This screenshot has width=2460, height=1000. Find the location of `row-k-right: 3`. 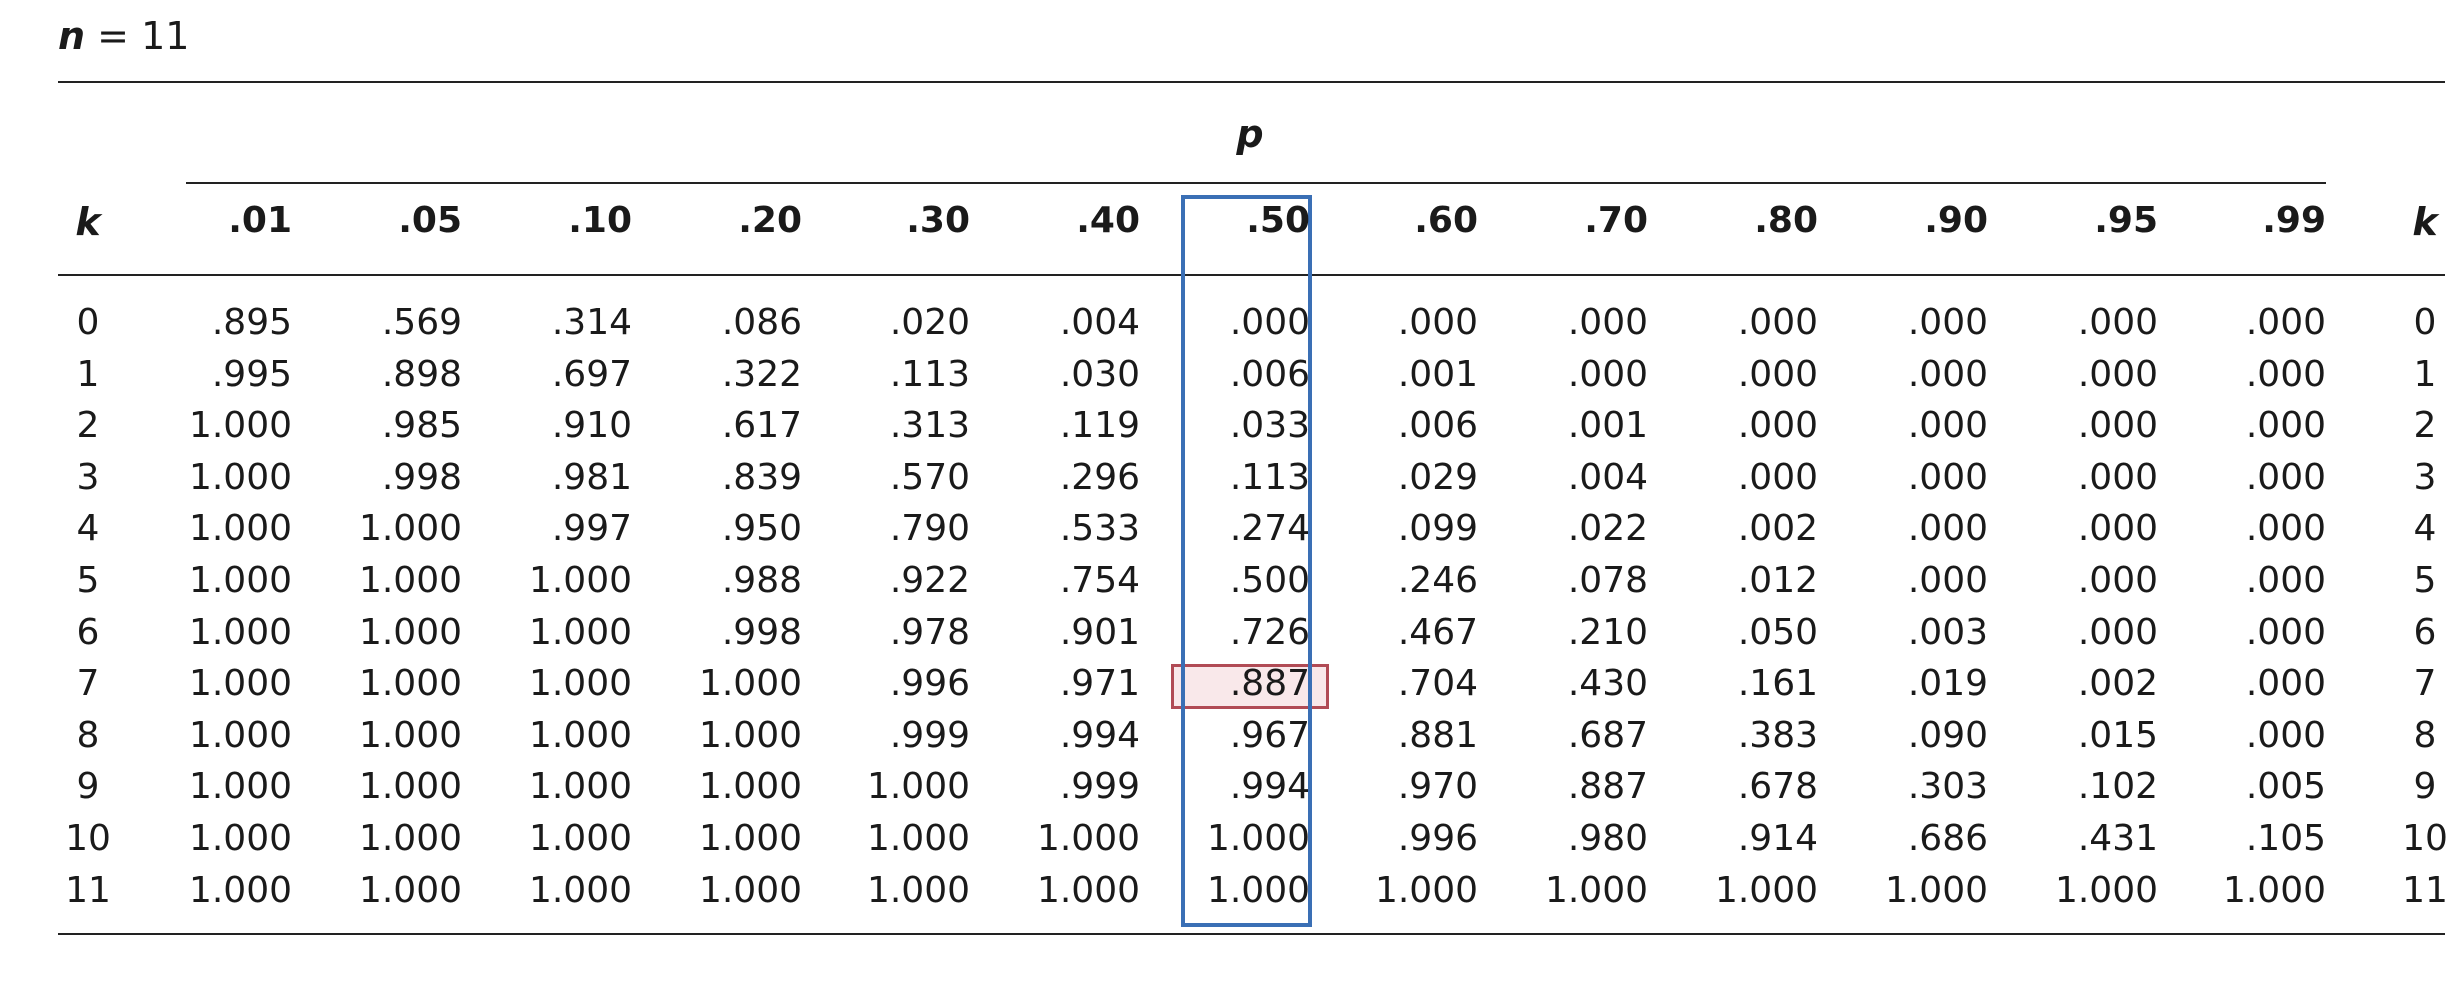

row-k-right: 3 is located at coordinates (2425, 477).